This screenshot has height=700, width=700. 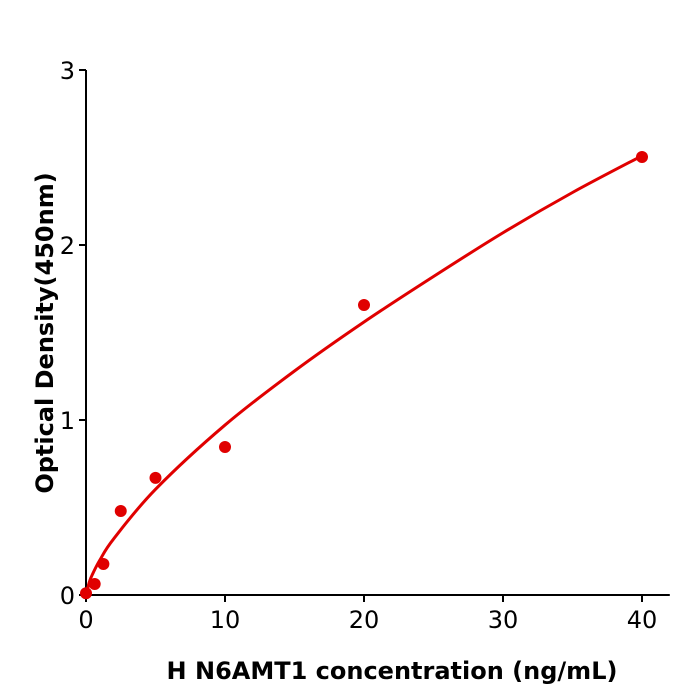 I want to click on x-tick-label: 10, so click(x=225, y=620).